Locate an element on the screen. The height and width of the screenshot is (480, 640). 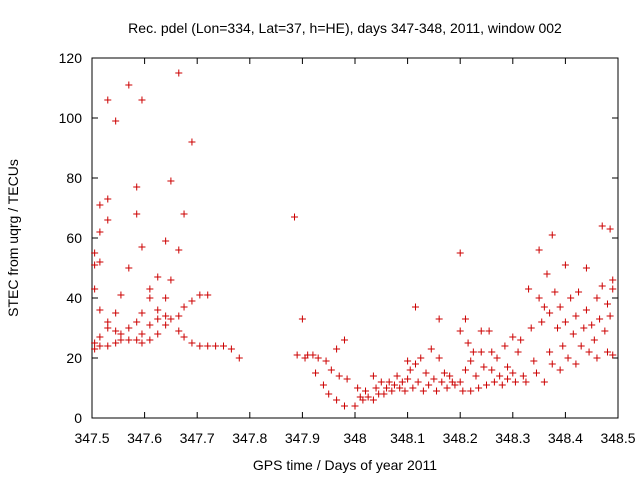
y-tick-label: 0 is located at coordinates (78, 418).